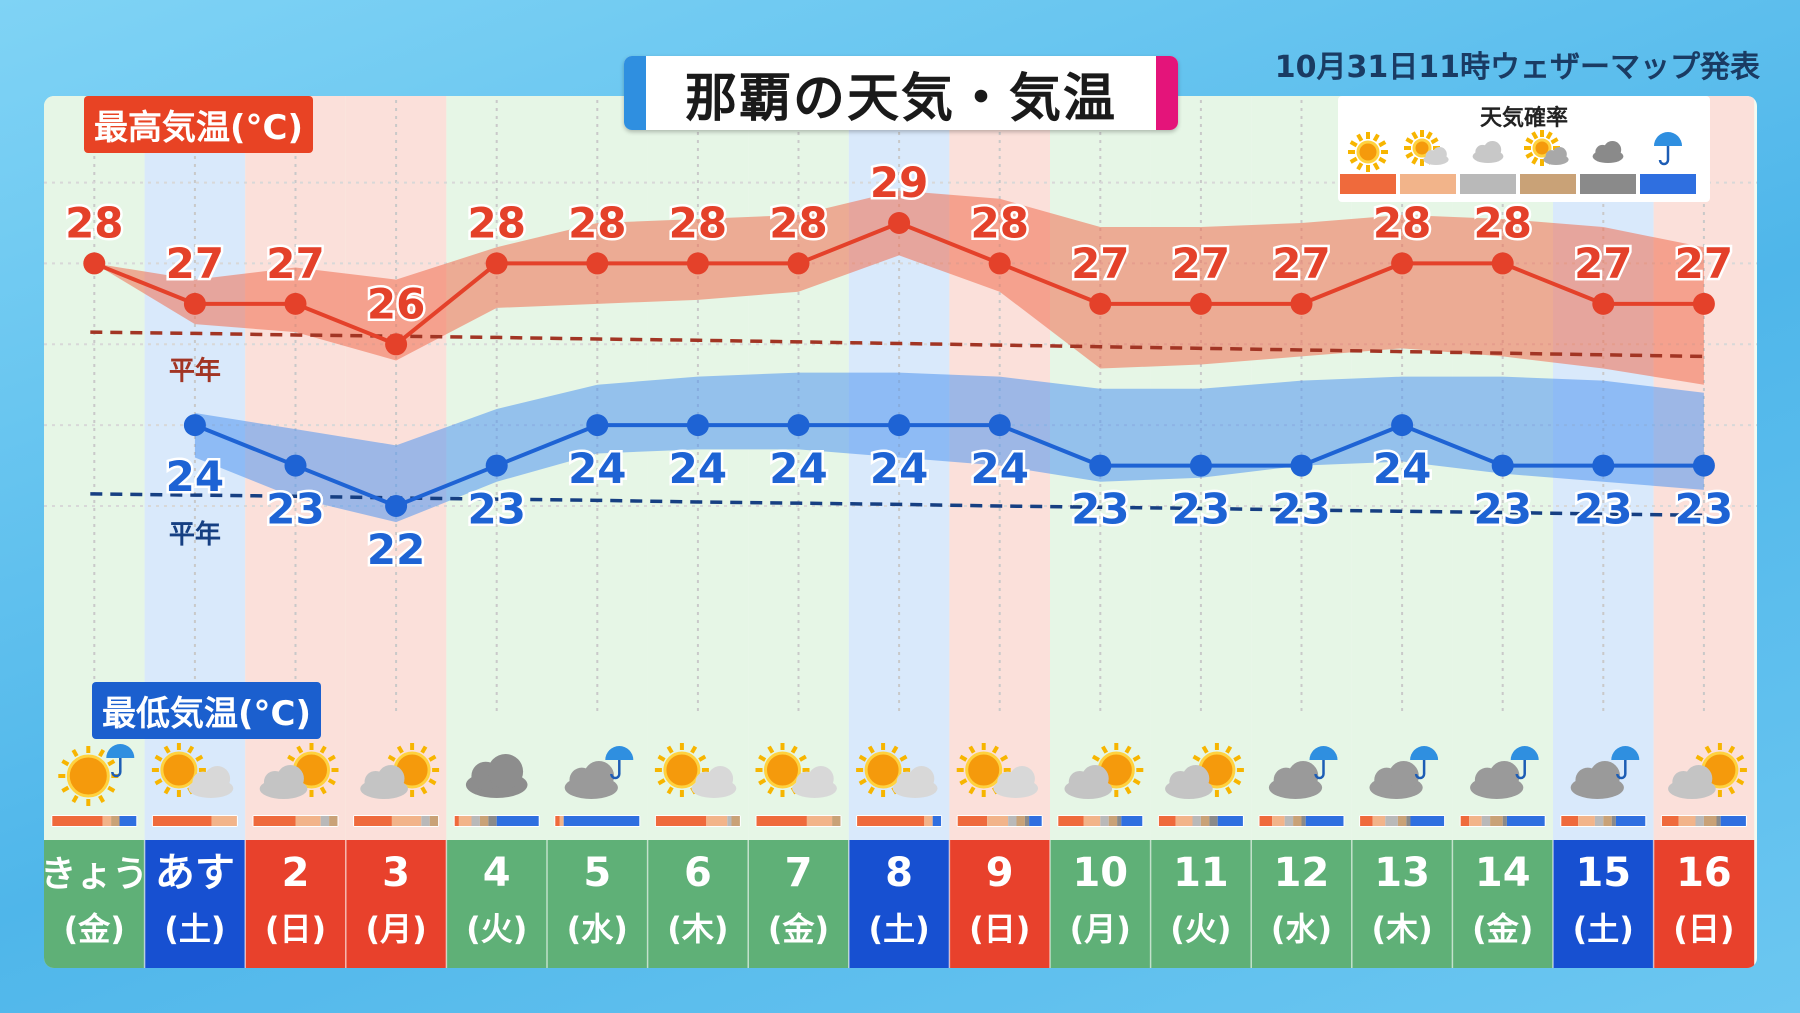 The width and height of the screenshot is (1800, 1013). I want to click on cloud-12-puff2, so click(1303, 776).